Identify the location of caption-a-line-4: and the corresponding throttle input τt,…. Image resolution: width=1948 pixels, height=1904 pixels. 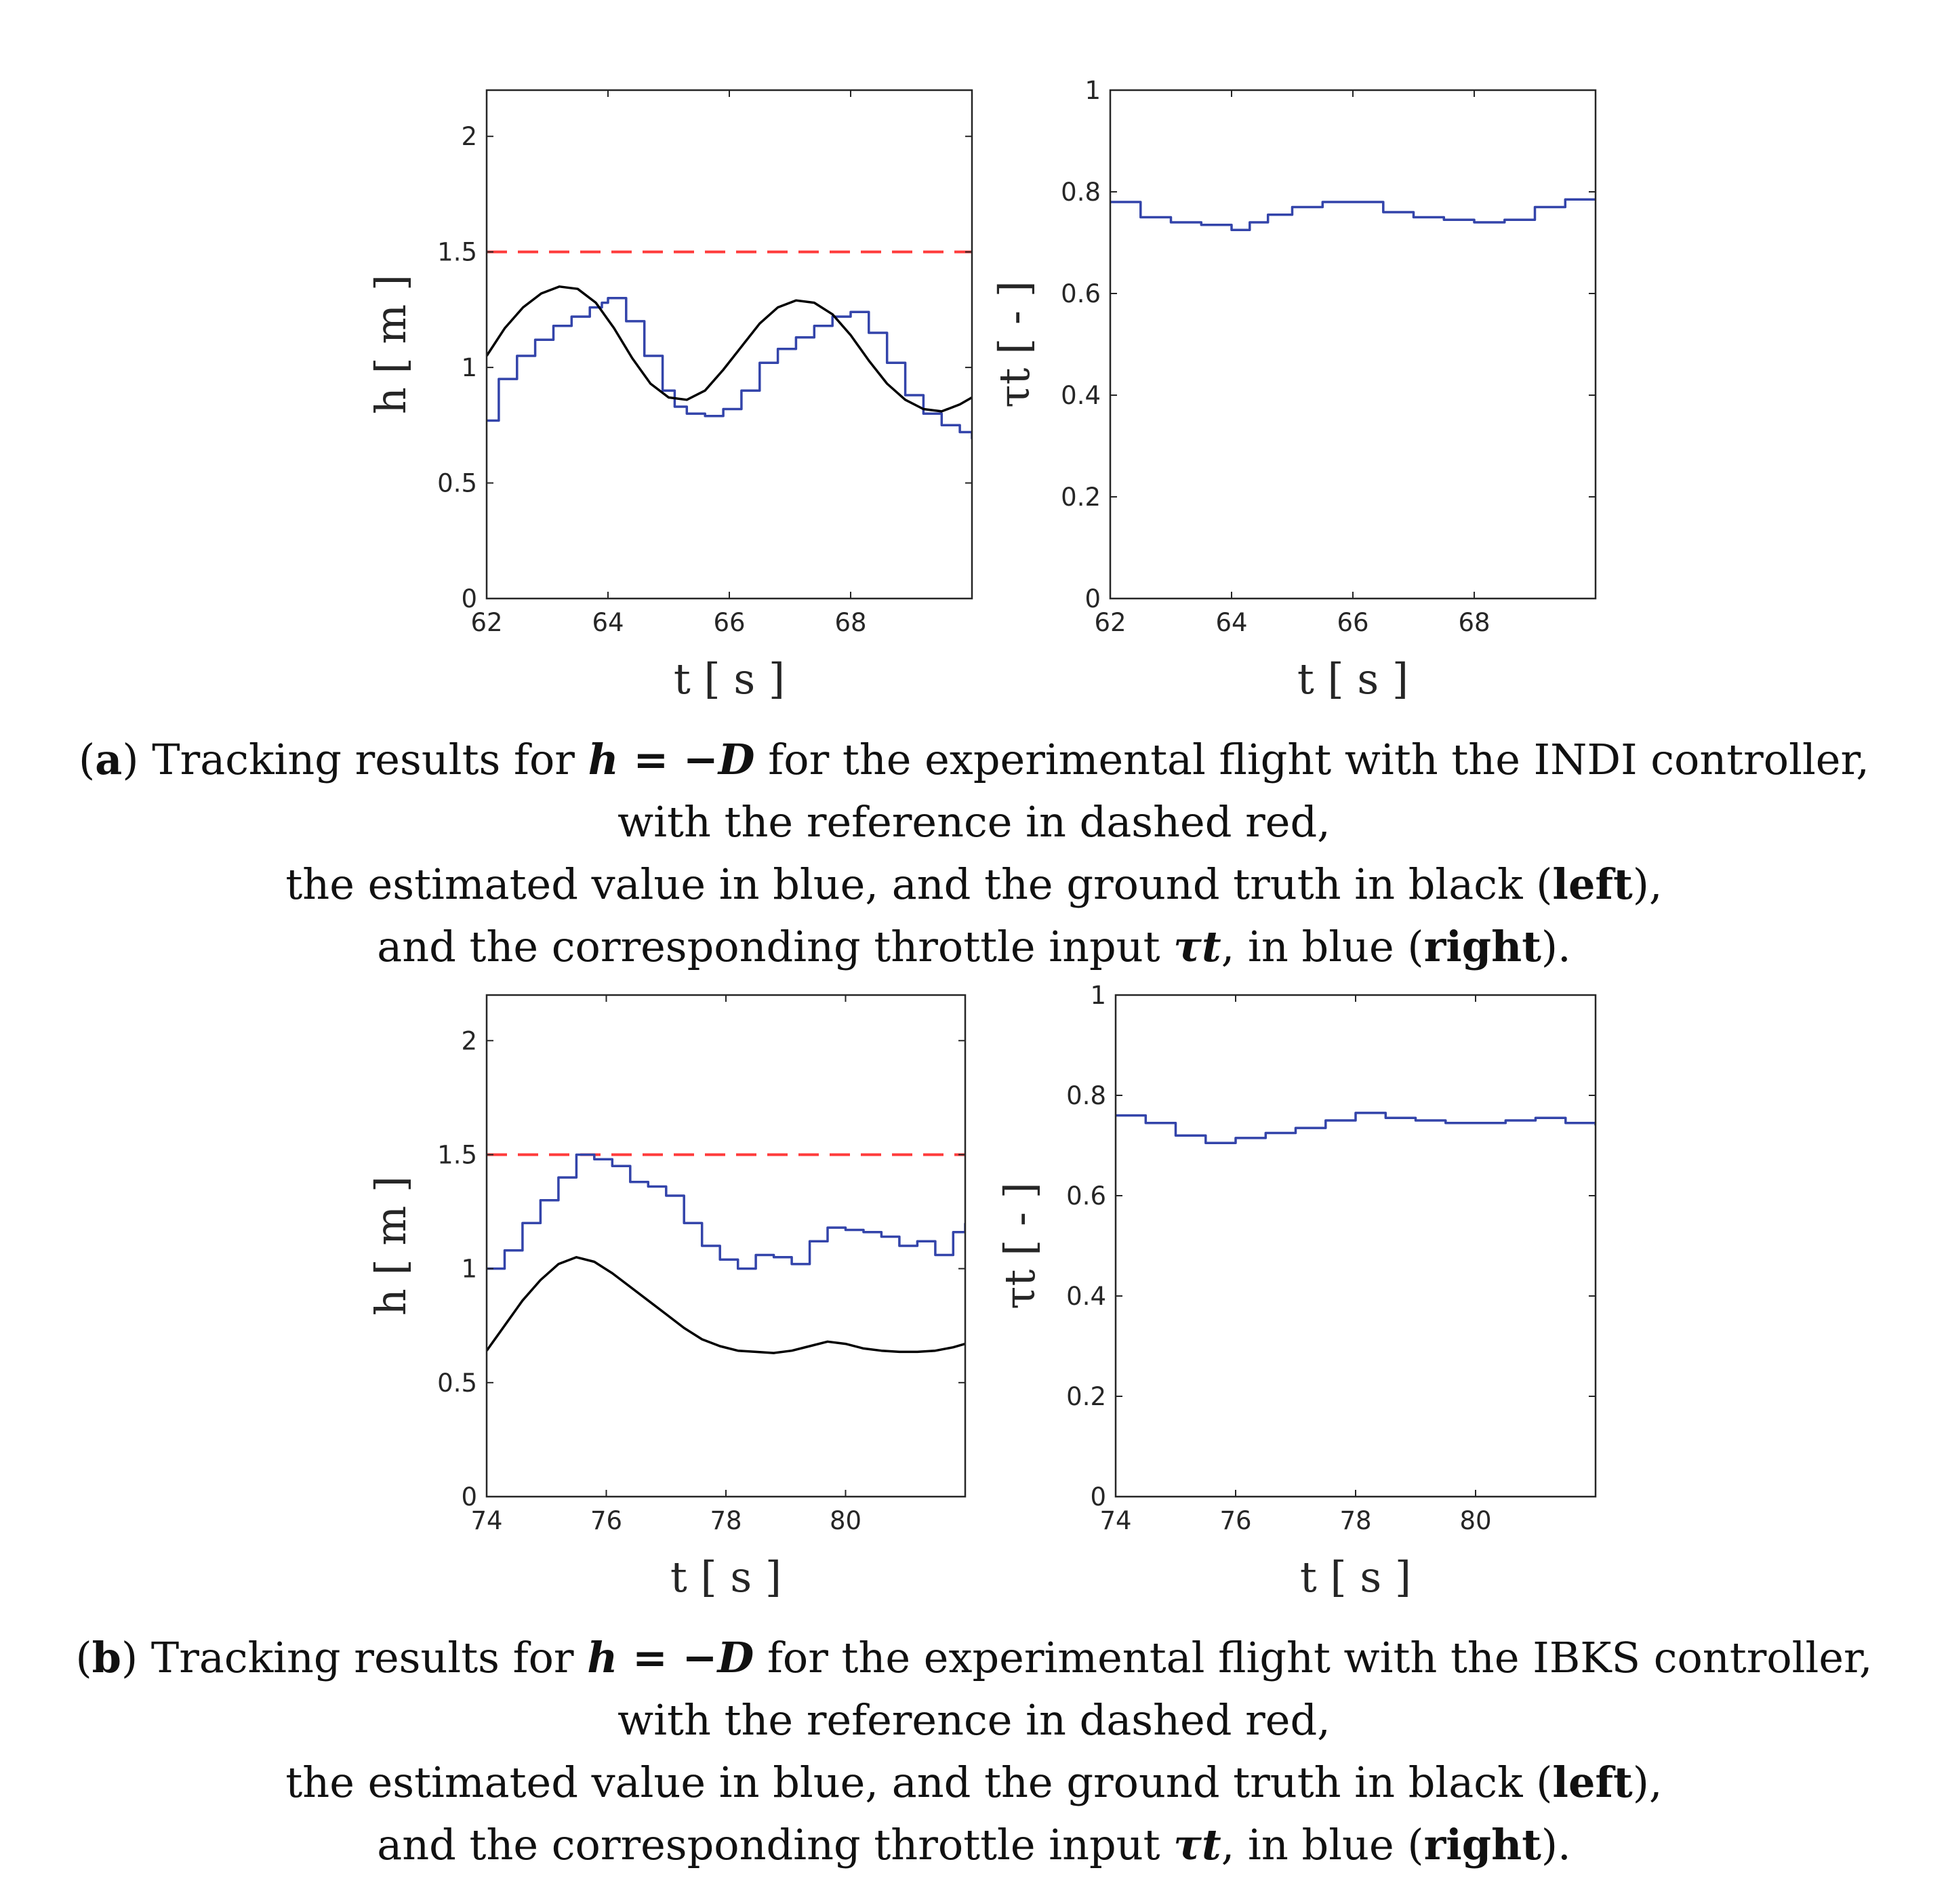
(974, 947).